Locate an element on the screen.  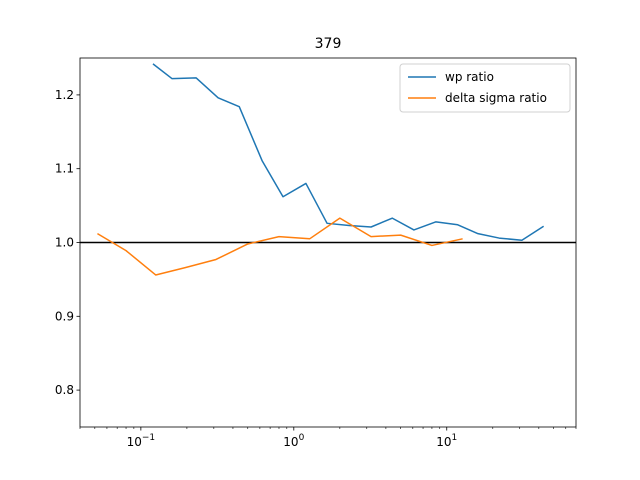
y-tick-label: 1.2 is located at coordinates (64, 95).